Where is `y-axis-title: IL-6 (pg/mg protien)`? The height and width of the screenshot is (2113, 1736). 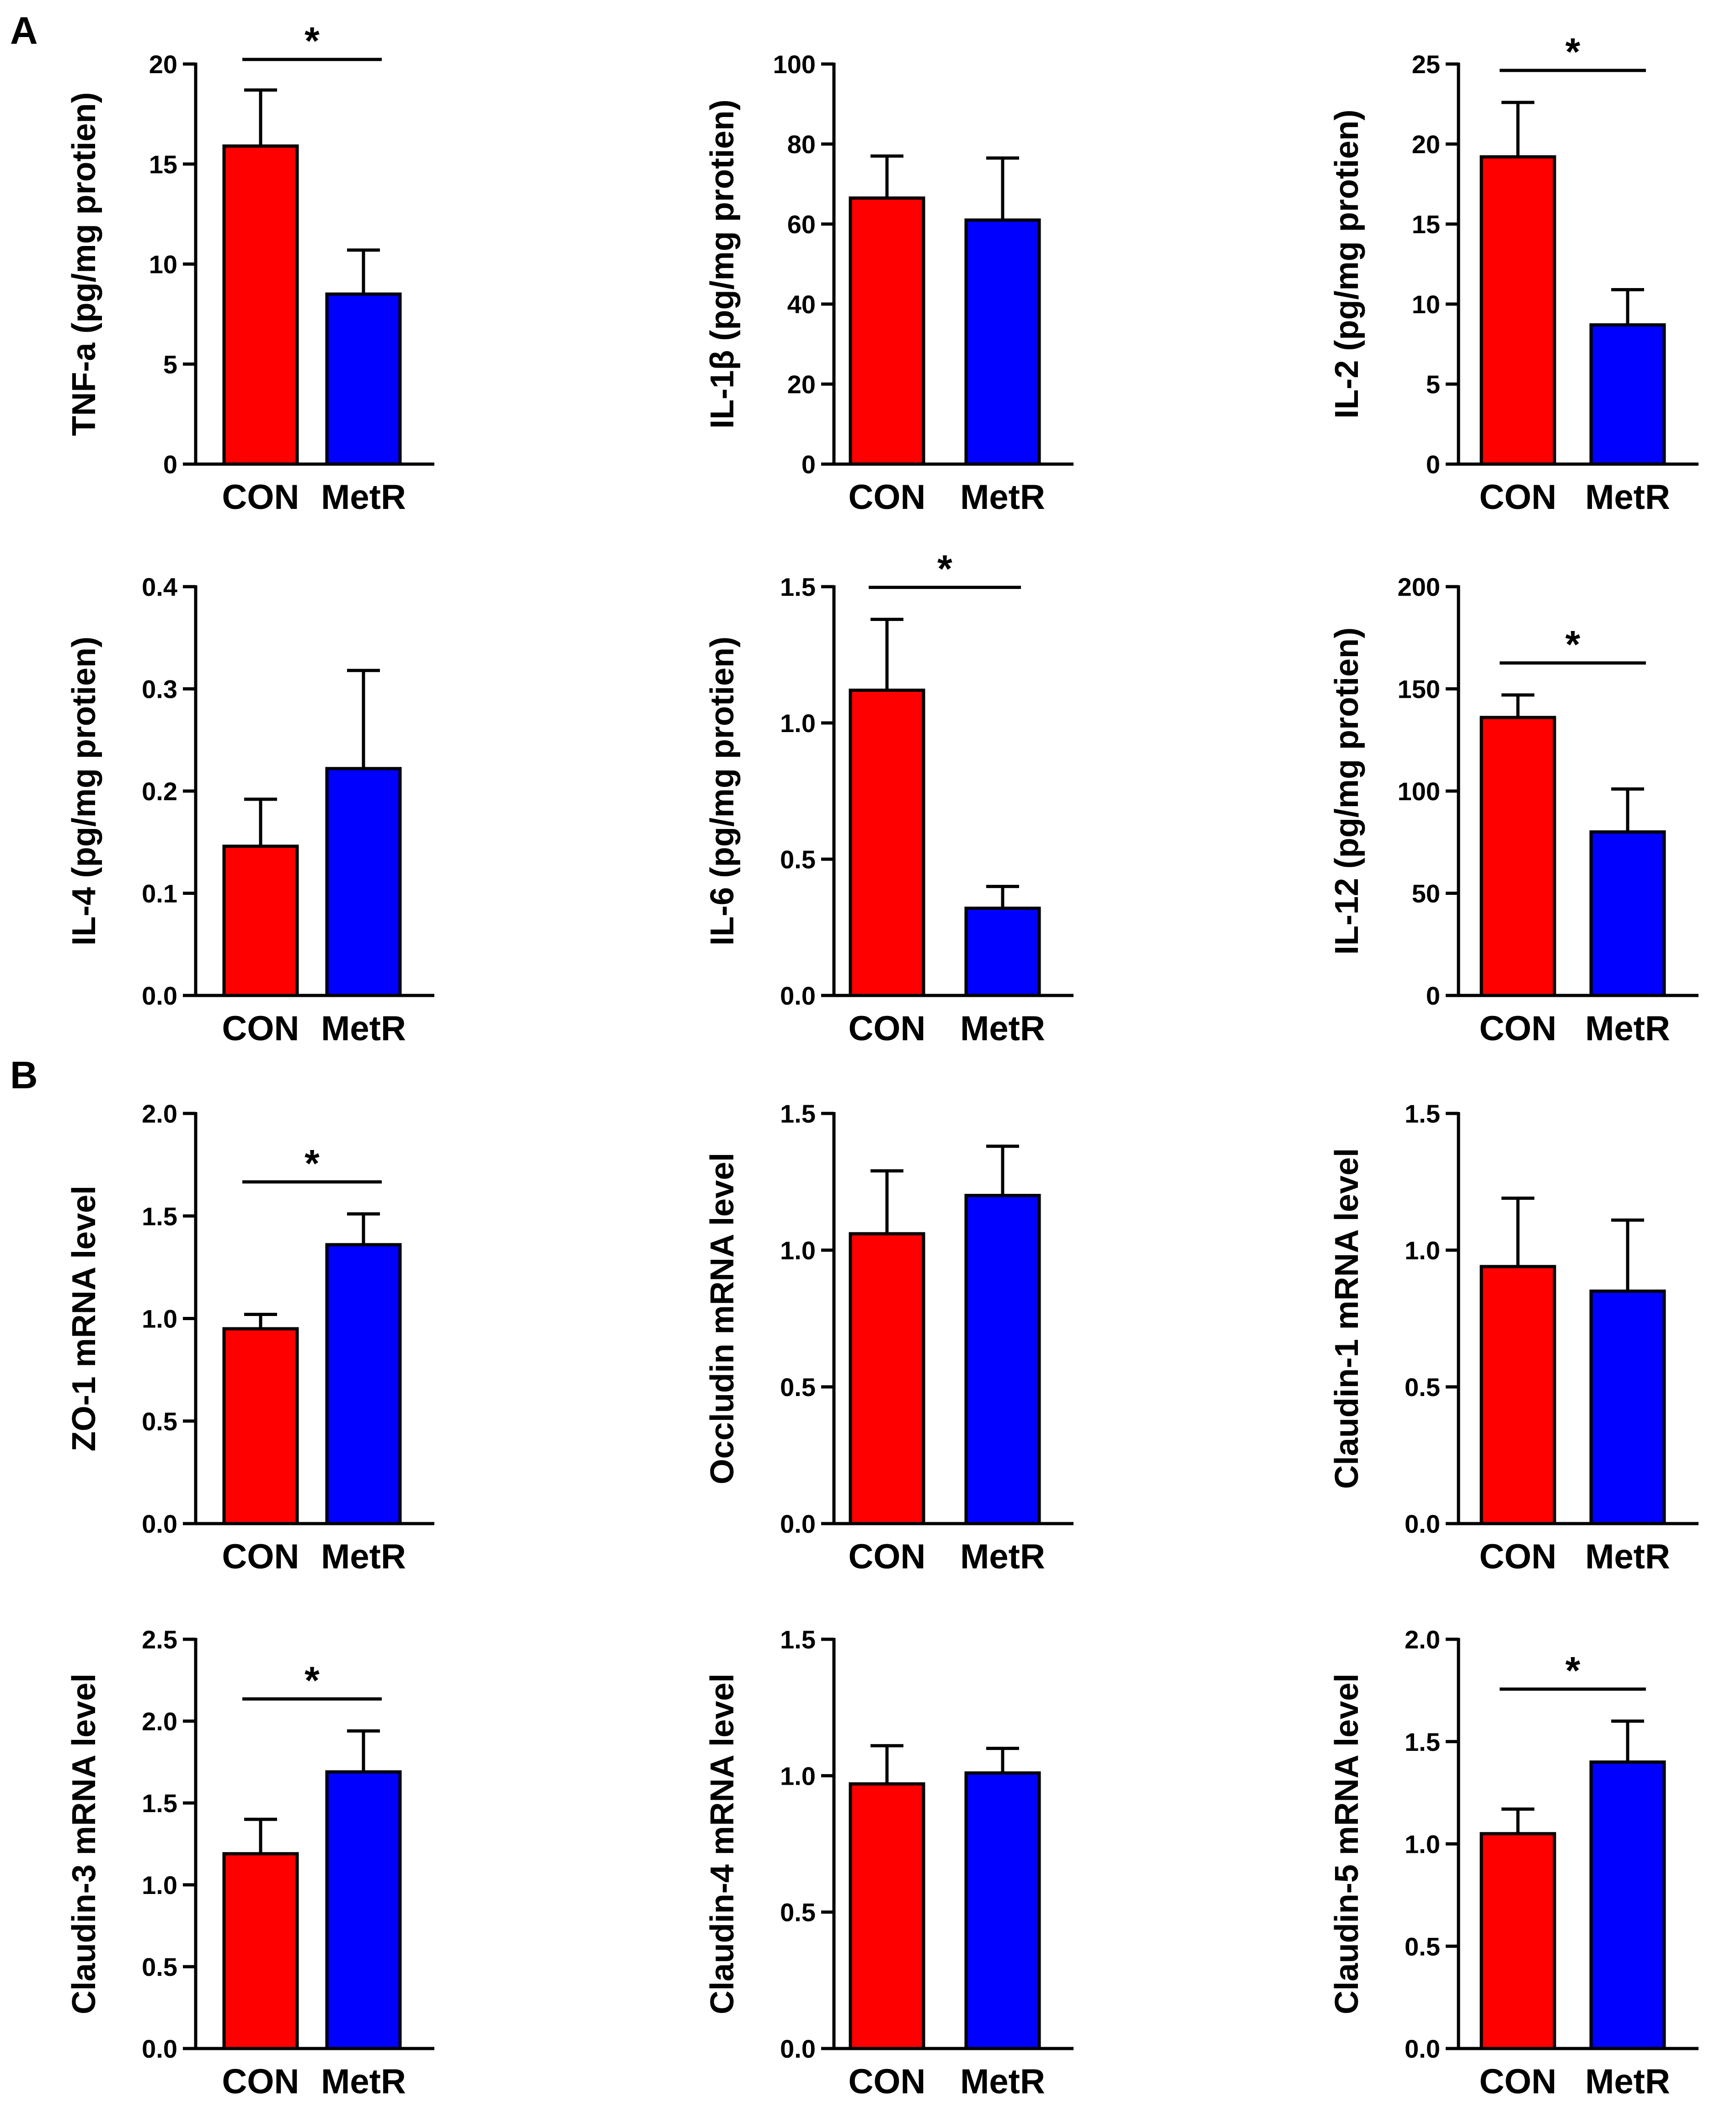 y-axis-title: IL-6 (pg/mg protien) is located at coordinates (723, 791).